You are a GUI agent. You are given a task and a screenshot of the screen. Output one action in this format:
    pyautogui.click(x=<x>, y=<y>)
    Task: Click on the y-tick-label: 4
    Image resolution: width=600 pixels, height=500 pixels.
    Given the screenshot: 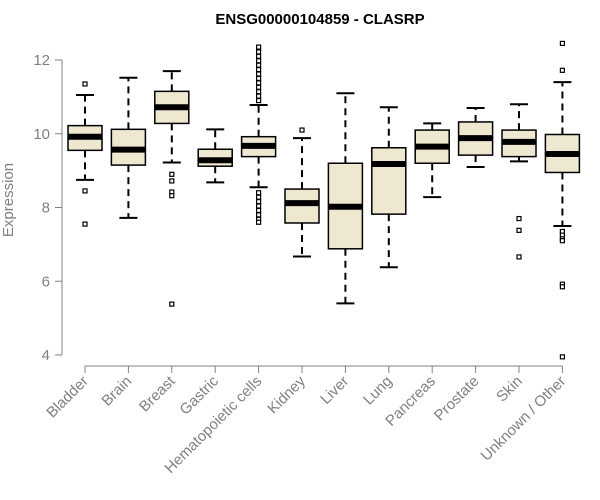 What is the action you would take?
    pyautogui.click(x=46, y=355)
    